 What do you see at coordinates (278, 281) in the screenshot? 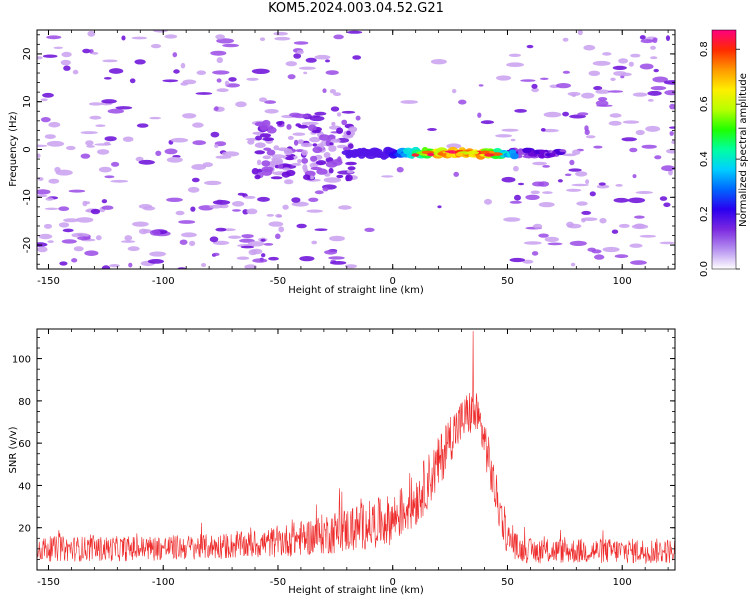
I see `spectrogram-x-tick-label: -50` at bounding box center [278, 281].